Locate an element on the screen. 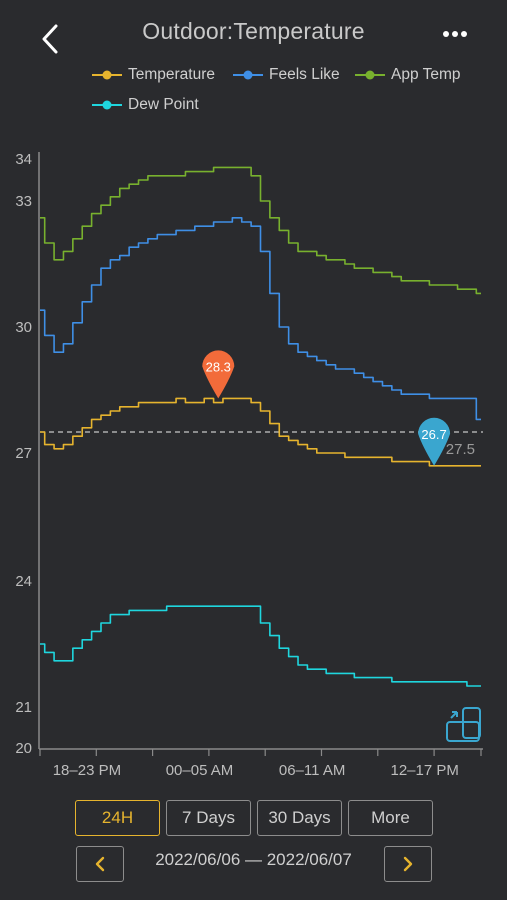 Image resolution: width=507 pixels, height=900 pixels. range-30days-button: 30 Days is located at coordinates (299, 818).